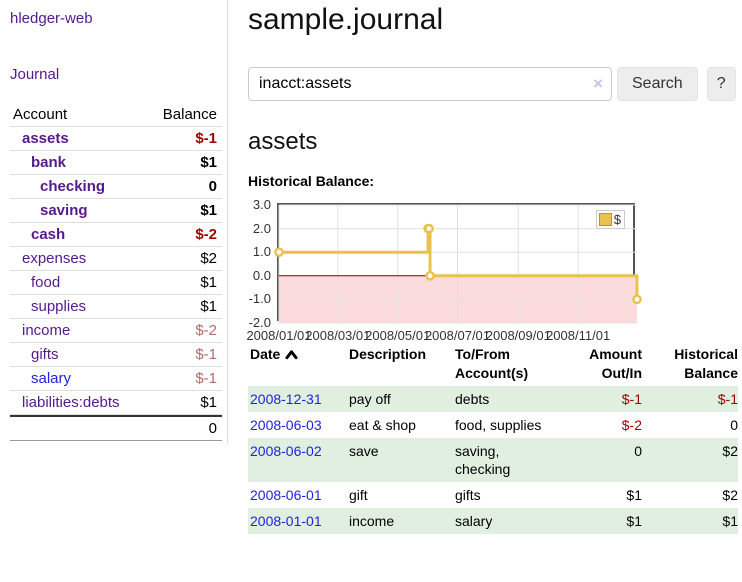  Describe the element at coordinates (261, 204) in the screenshot. I see `y-axis-label: 3.0` at that location.